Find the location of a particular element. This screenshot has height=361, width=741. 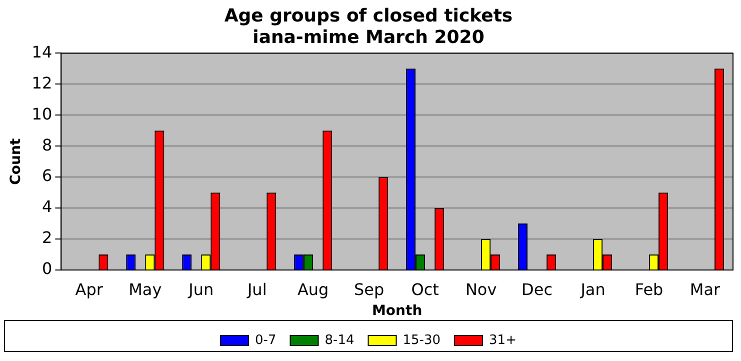

legend-label: 15-30 is located at coordinates (421, 340).